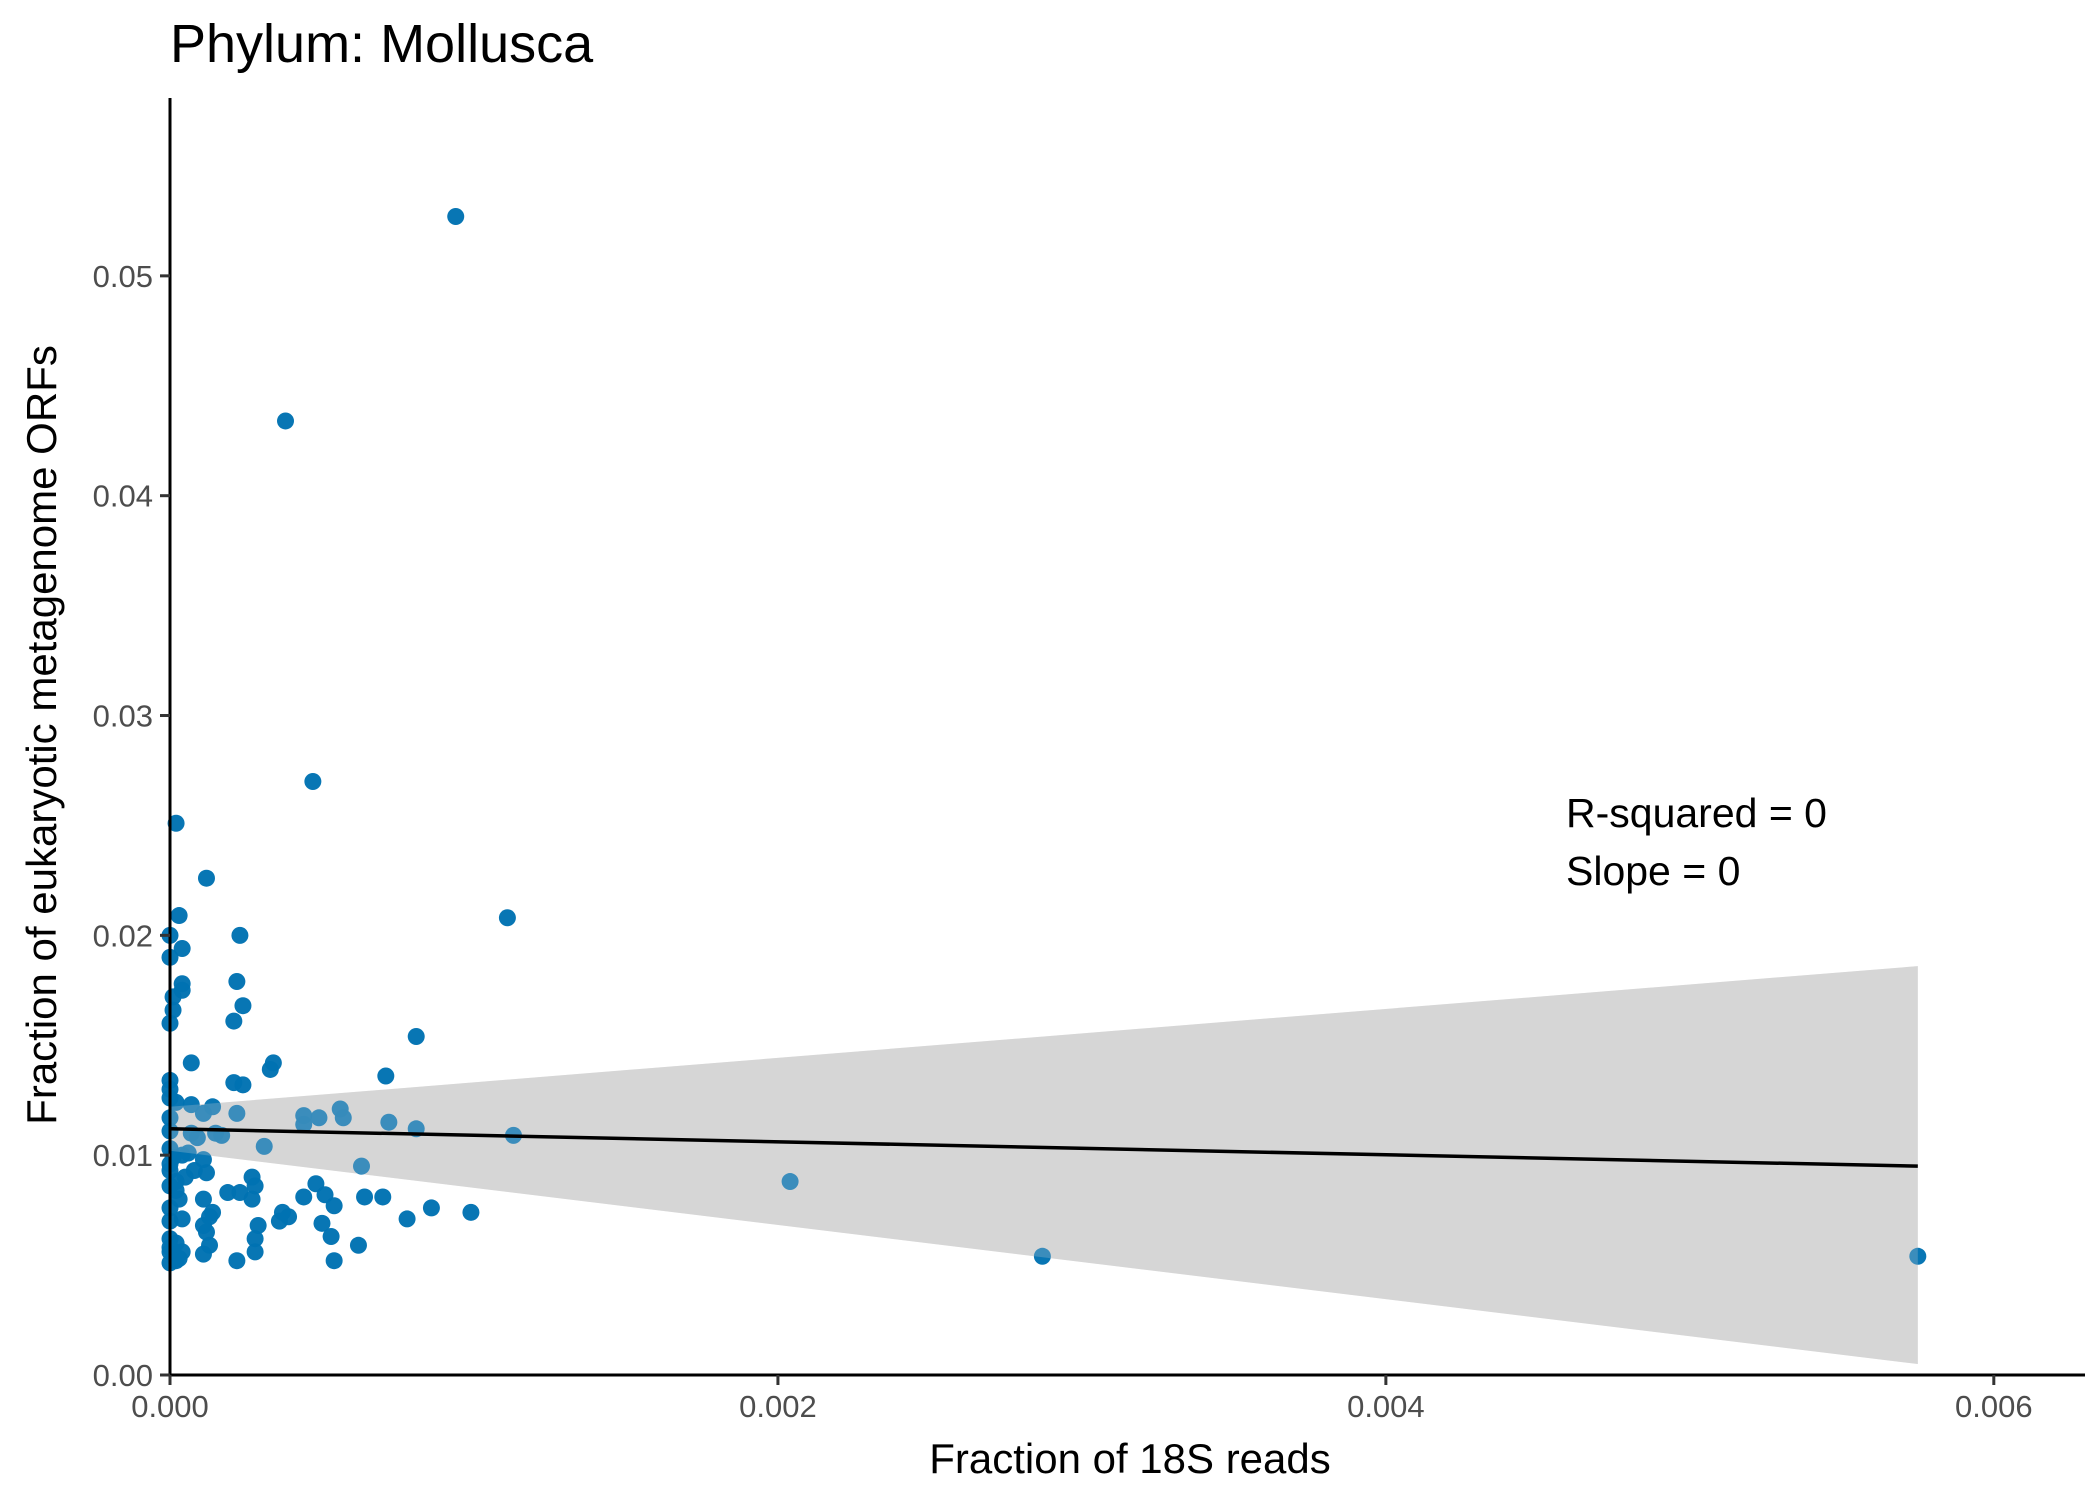 This screenshot has height=1500, width=2100. Describe the element at coordinates (1082, 1399) in the screenshot. I see `x-axis-ticks: 0.000 0.002 0.004 0.006` at that location.